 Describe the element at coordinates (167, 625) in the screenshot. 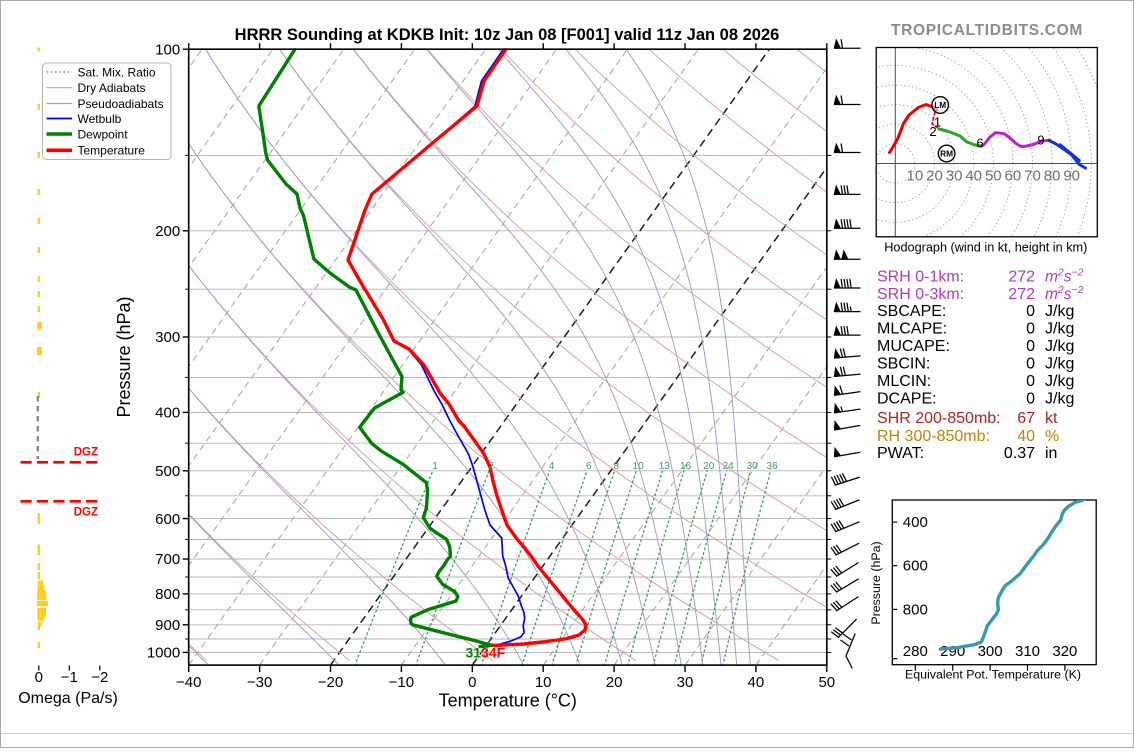

I see `svg-text: 900` at that location.